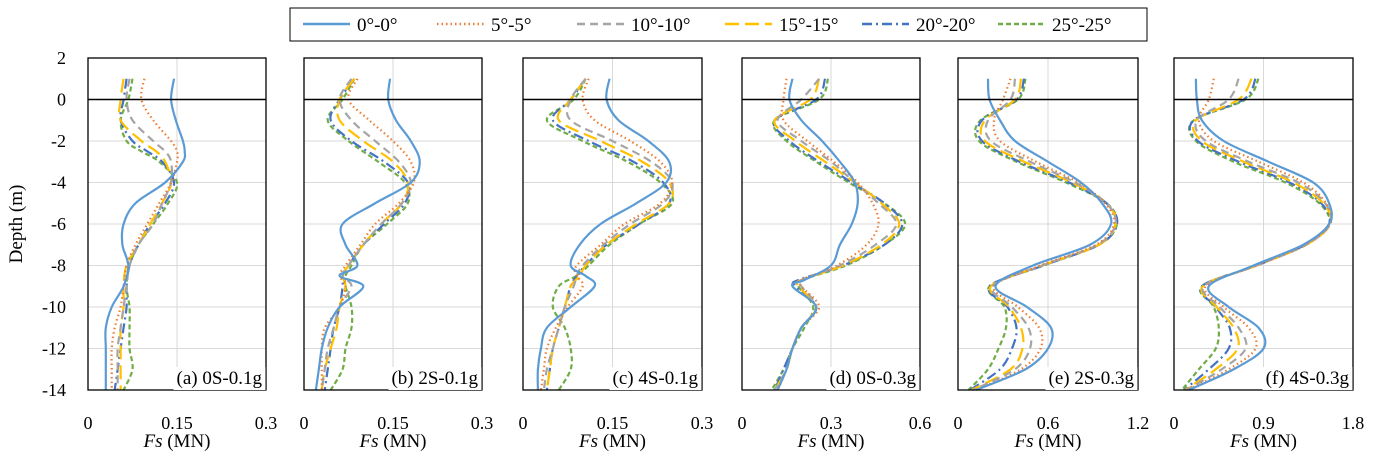 This screenshot has height=457, width=1385. I want to click on x-tick-label: 1.2, so click(1138, 423).